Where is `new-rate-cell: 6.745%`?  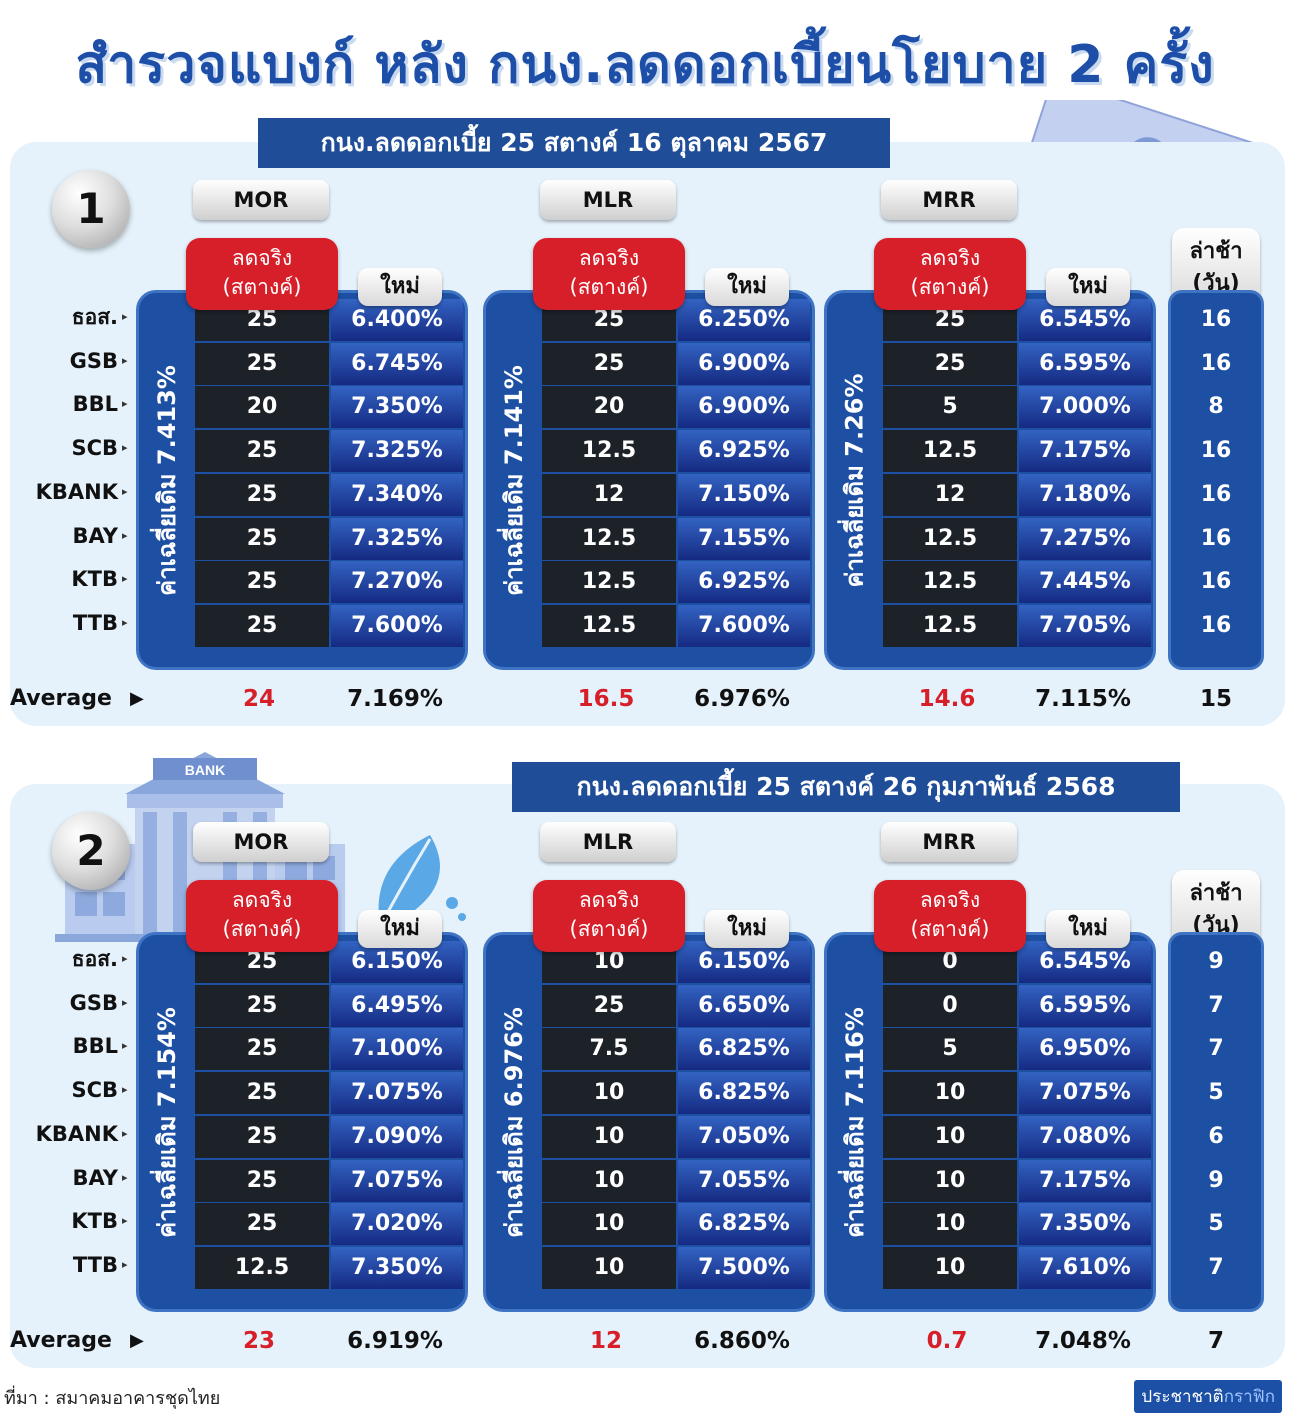 new-rate-cell: 6.745% is located at coordinates (397, 364).